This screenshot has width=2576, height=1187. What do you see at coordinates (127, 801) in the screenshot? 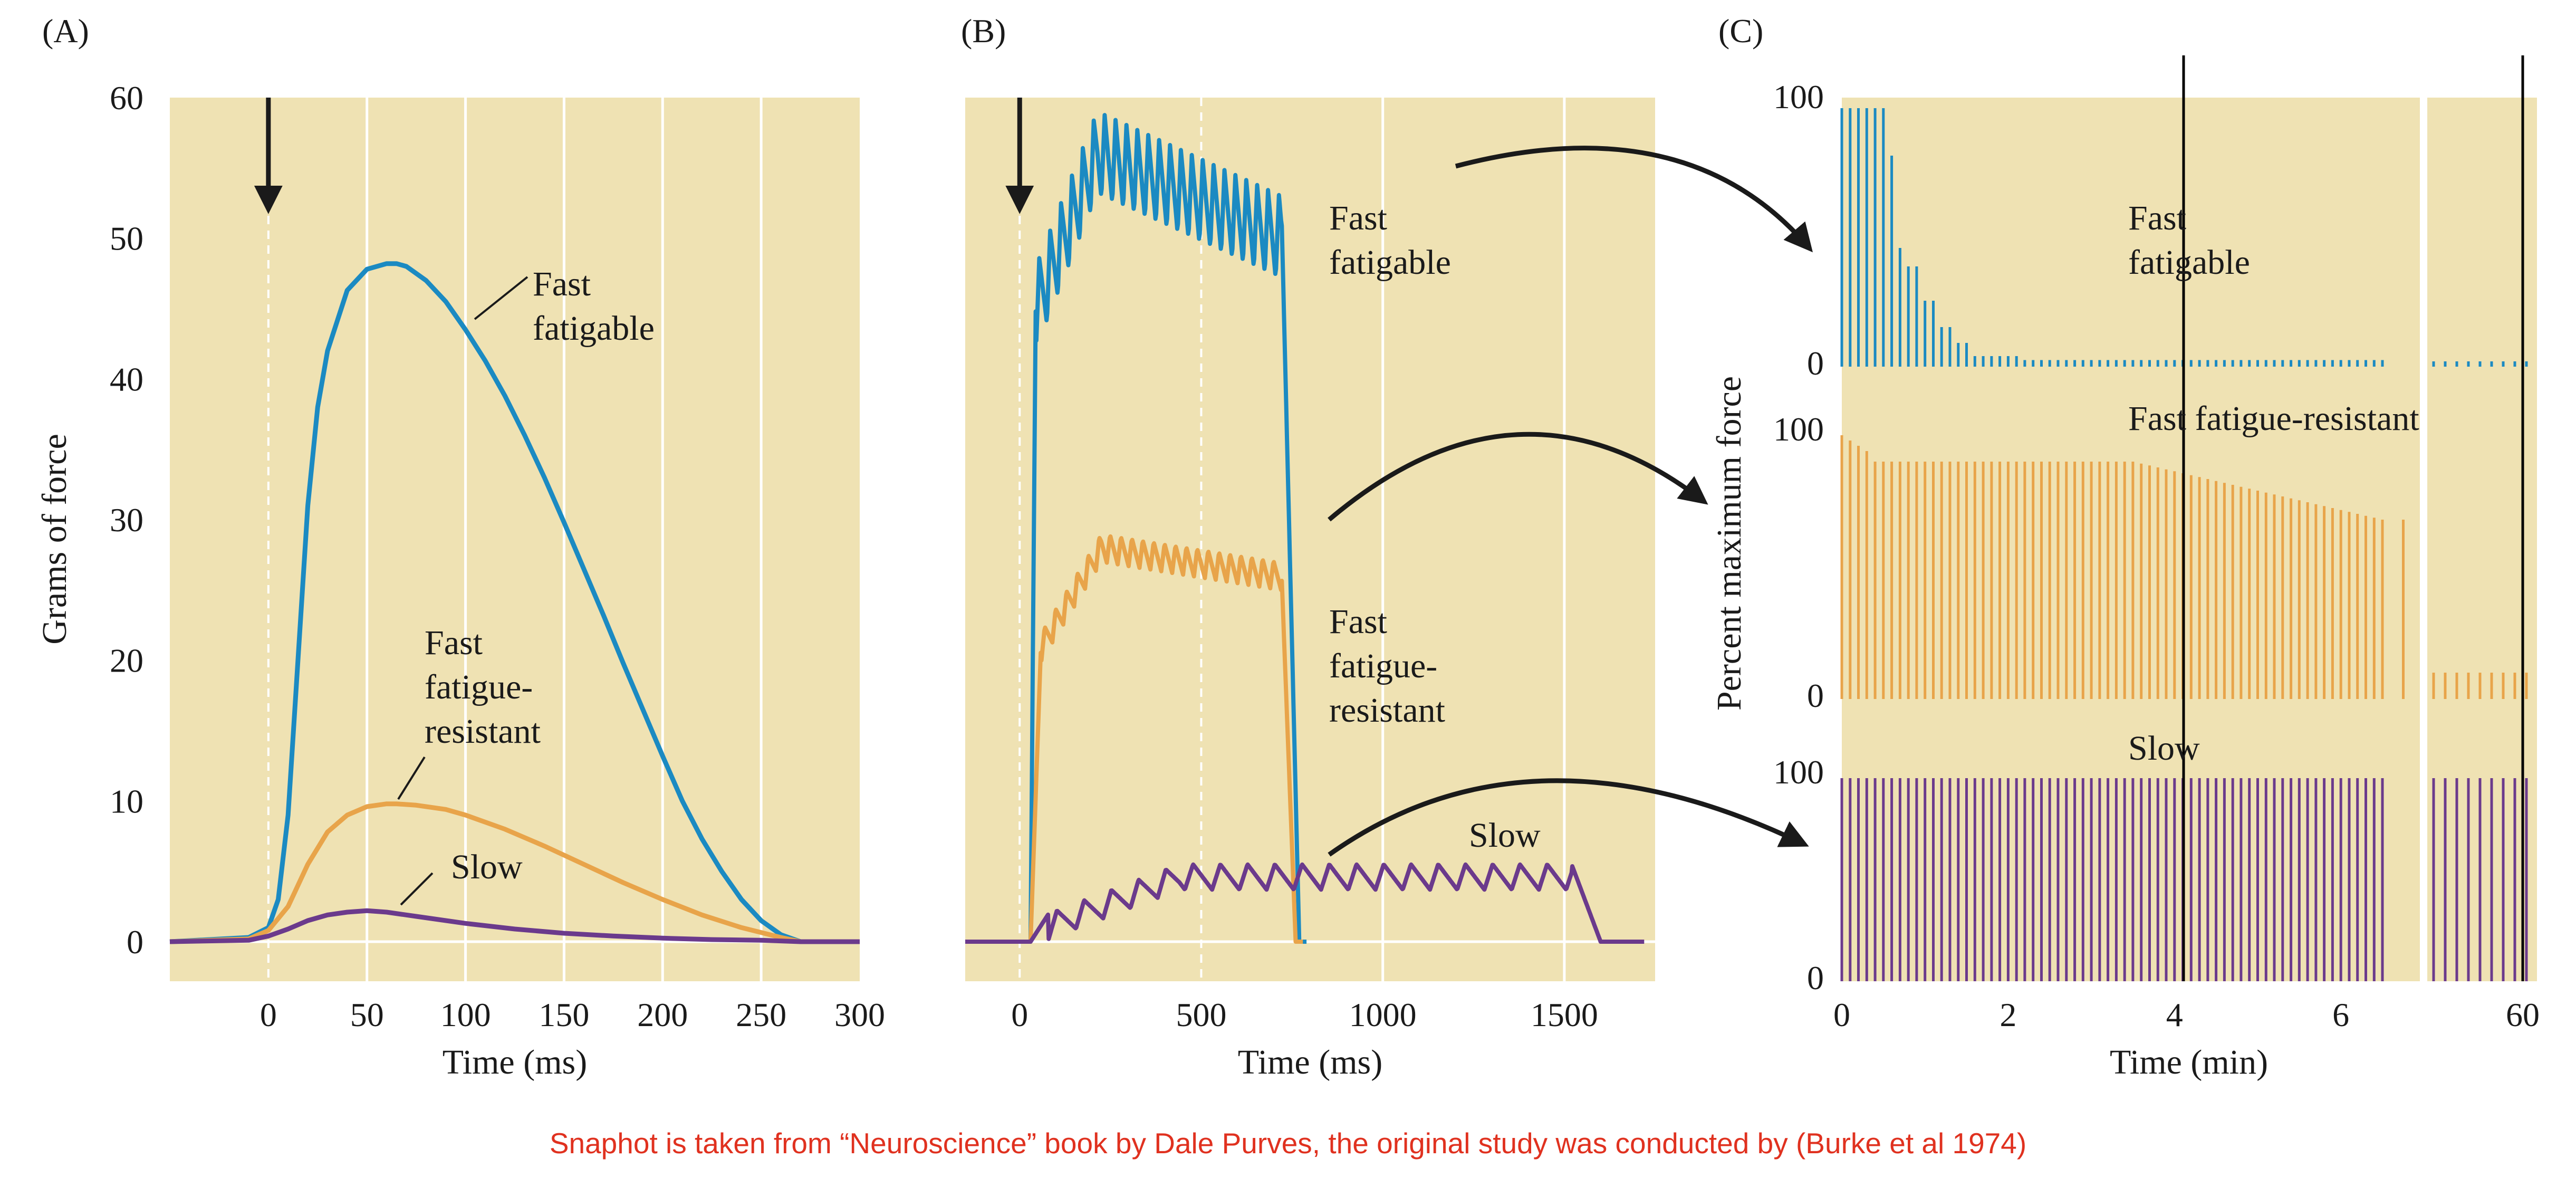
I see `panel-a-y-tick-label: 10` at bounding box center [127, 801].